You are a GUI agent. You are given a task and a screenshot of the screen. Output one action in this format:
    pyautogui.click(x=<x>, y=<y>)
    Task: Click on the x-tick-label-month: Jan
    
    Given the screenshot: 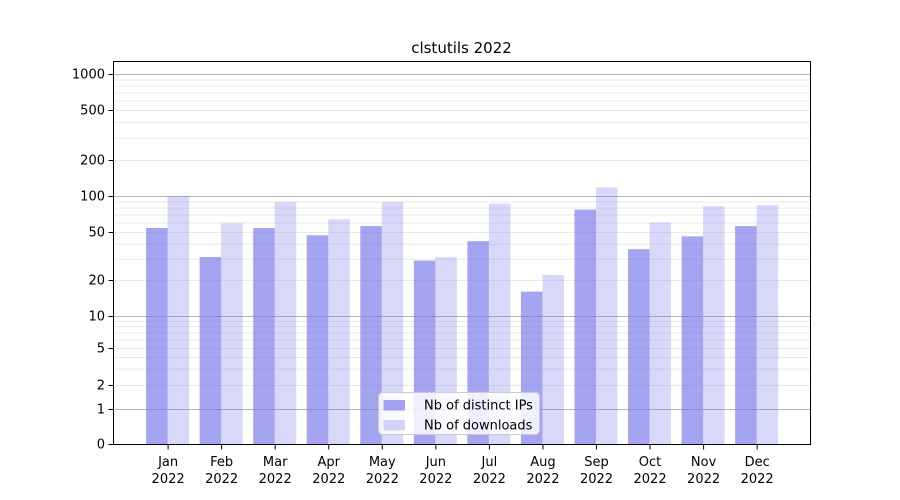 What is the action you would take?
    pyautogui.click(x=167, y=462)
    